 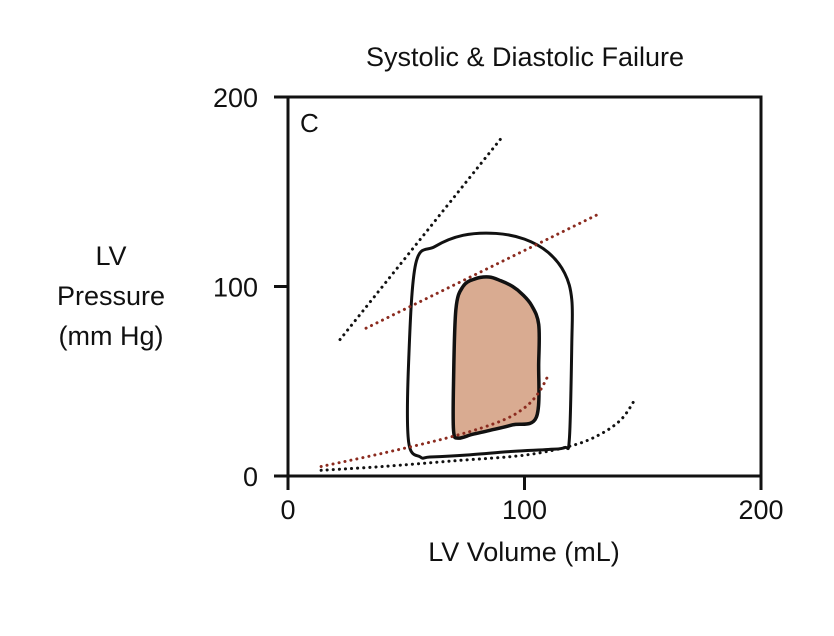 I want to click on series-failure-esp-line, so click(x=482, y=271).